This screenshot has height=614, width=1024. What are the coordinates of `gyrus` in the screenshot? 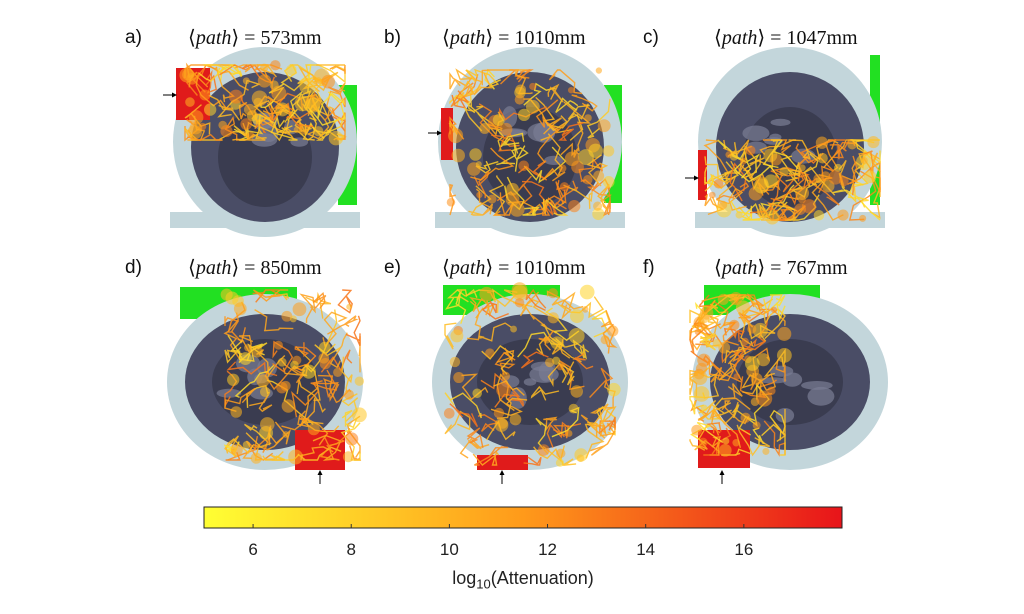 It's located at (756, 133).